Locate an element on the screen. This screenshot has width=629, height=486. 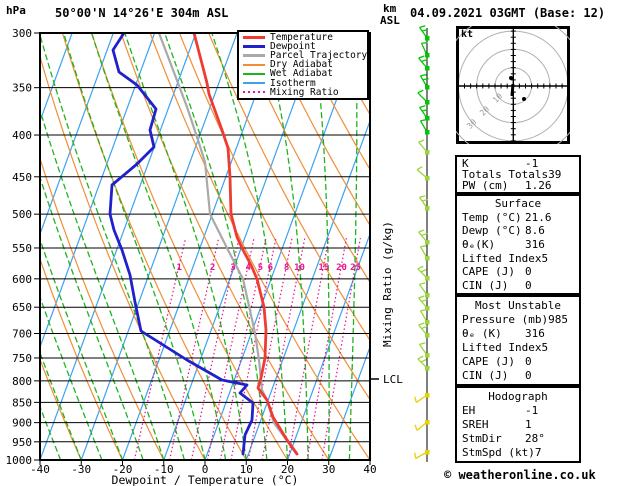
info-row: CAPE (J) 0 is located at coordinates (518, 361).